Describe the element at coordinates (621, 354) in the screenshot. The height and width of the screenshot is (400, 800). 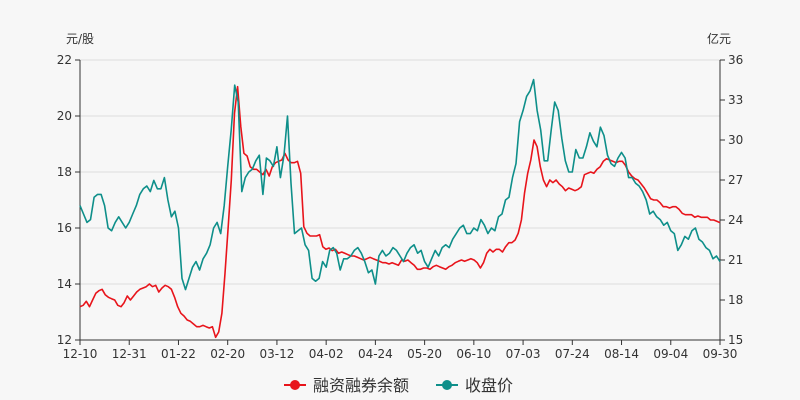
I see `x-tick-label: 08-14` at that location.